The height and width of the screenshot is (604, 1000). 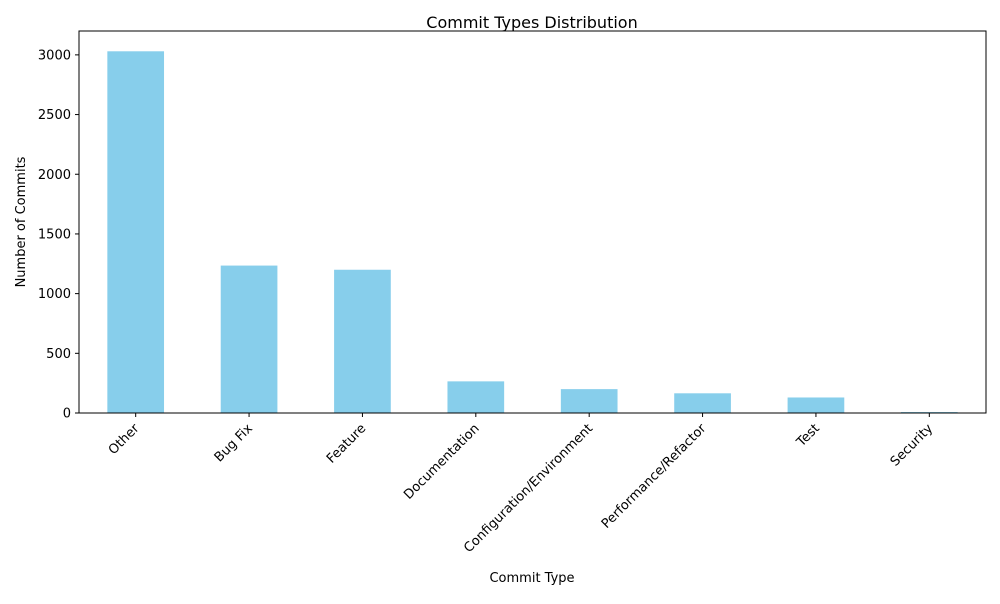 What do you see at coordinates (531, 22) in the screenshot?
I see `chart-title: Commit Types Distribution` at bounding box center [531, 22].